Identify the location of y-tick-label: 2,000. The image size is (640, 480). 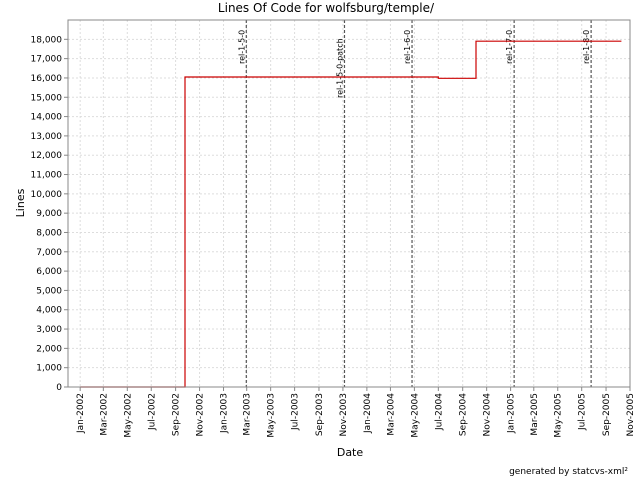
(49, 349).